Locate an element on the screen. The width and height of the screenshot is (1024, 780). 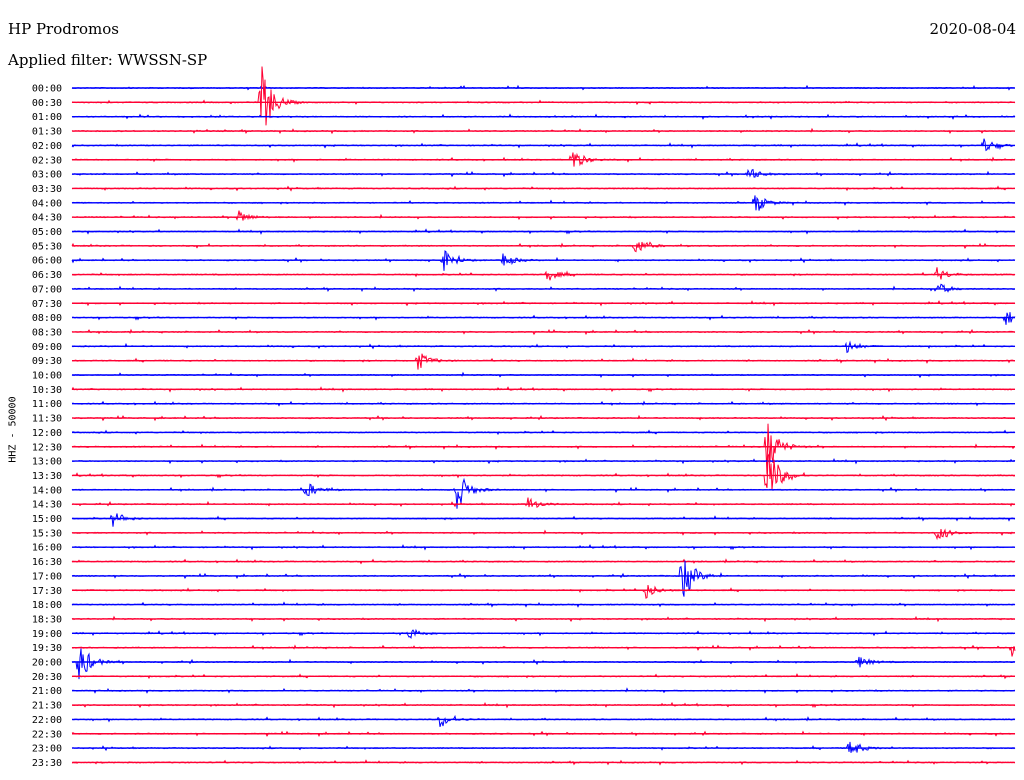
row-label-0400: 04:00 is located at coordinates (47, 203).